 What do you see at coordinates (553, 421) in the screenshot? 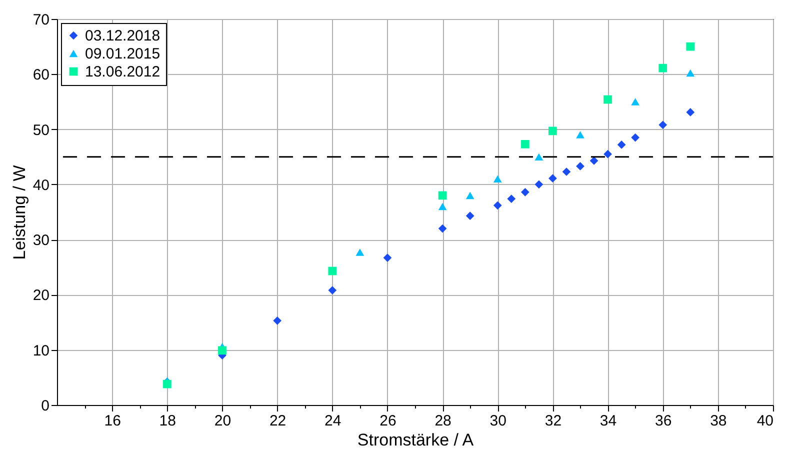
I see `x-tick-label: 32` at bounding box center [553, 421].